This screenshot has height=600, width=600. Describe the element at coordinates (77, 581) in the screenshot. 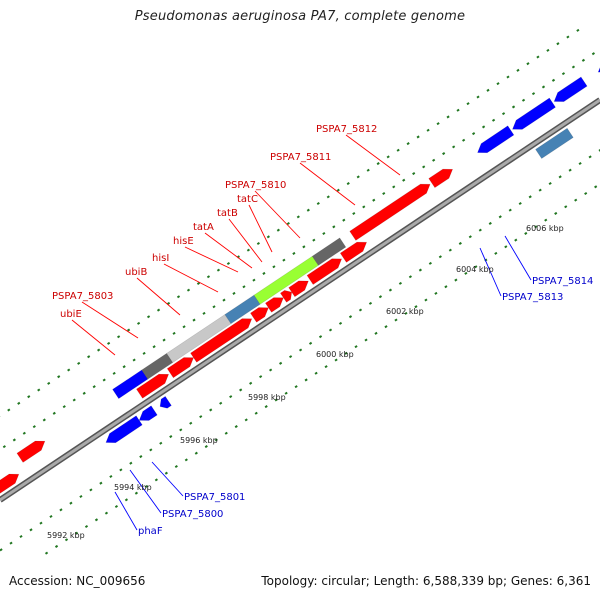

I see `accession-text: Accession: NC_009656` at that location.